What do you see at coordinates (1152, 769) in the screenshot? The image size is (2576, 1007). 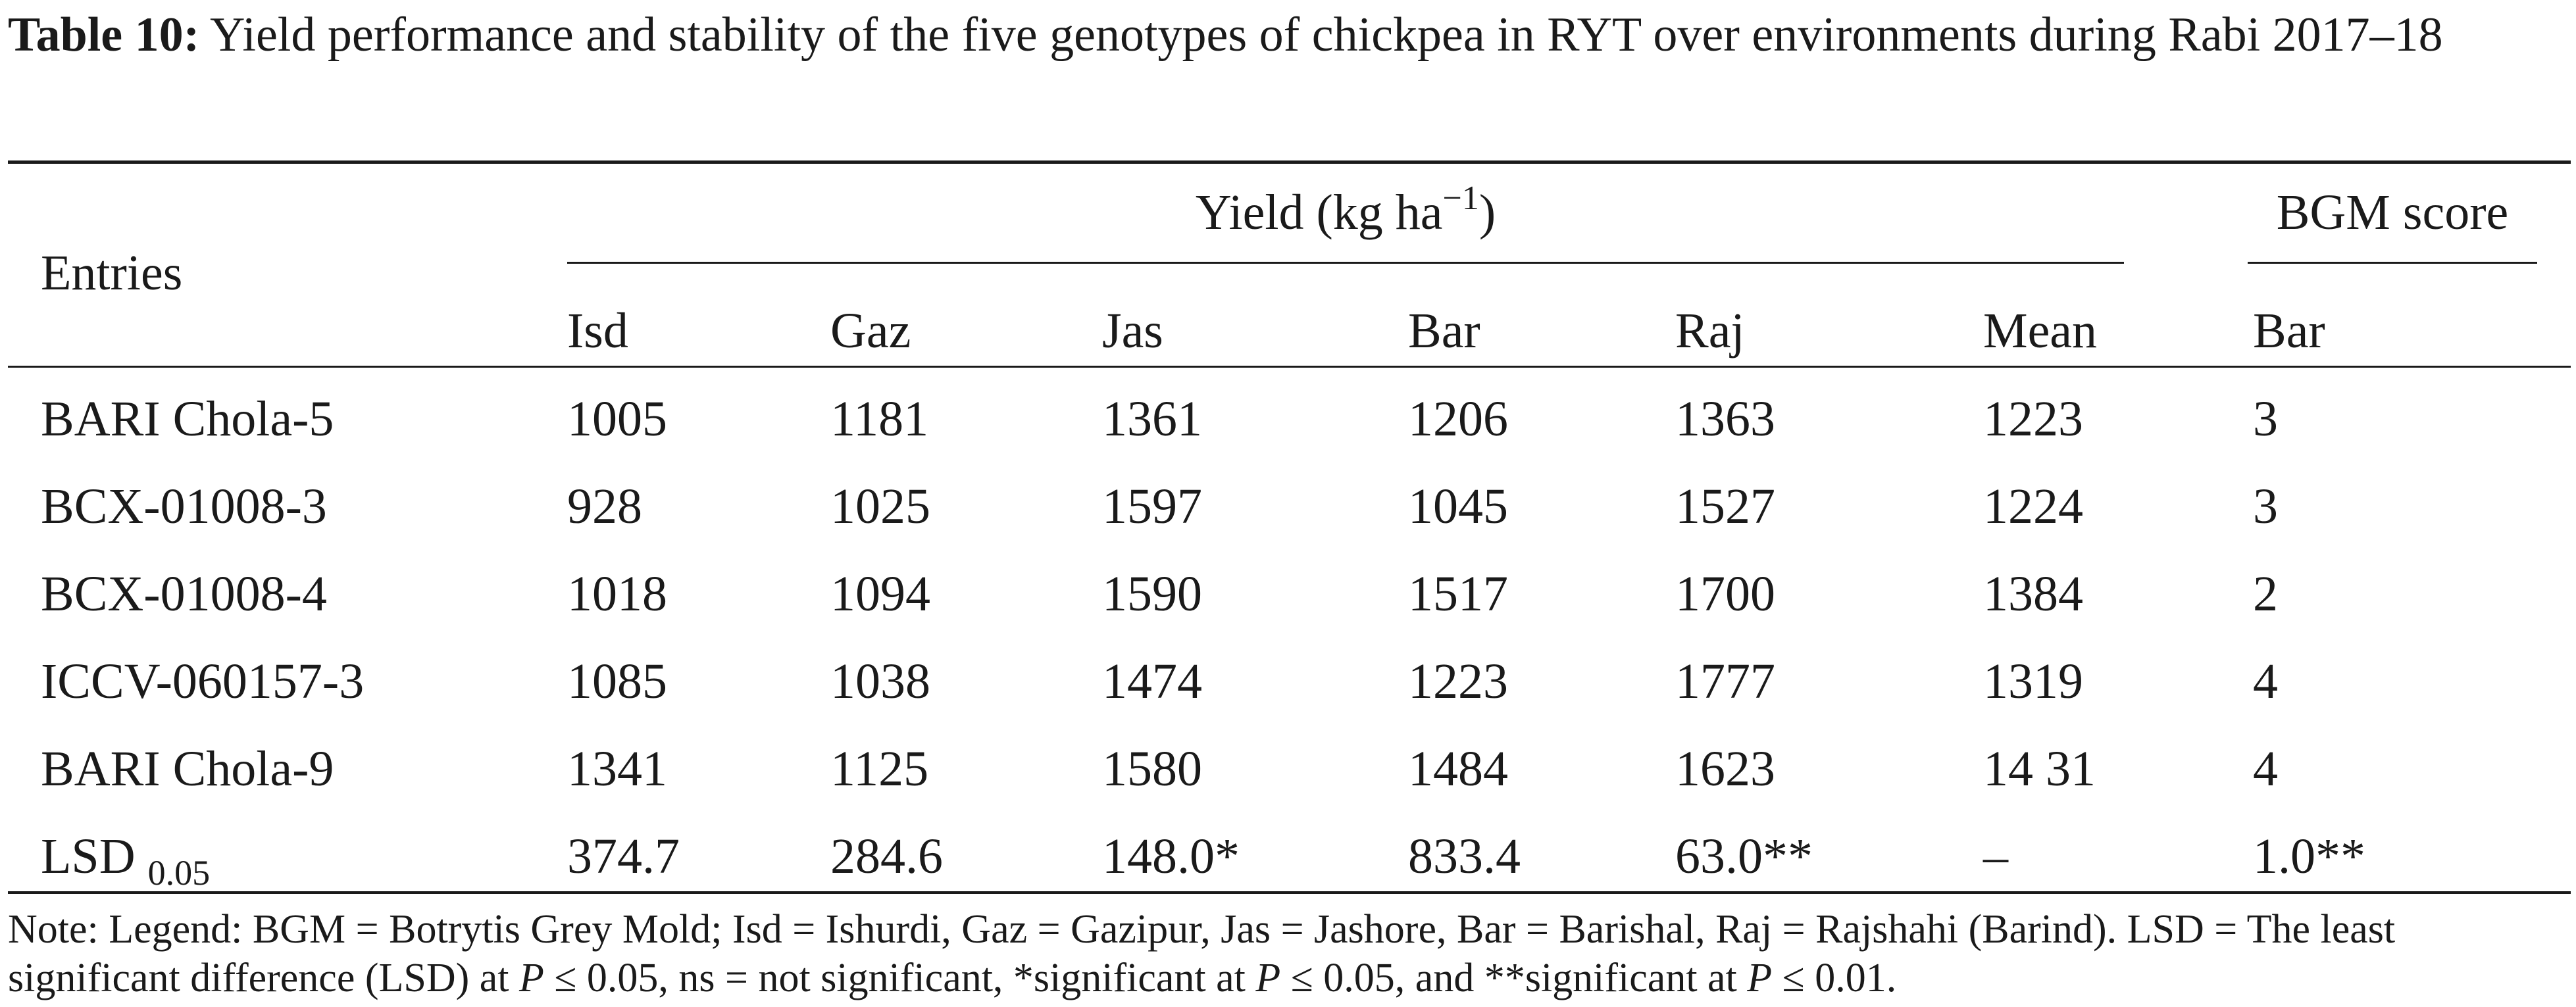 I see `table-cell-jas: 1580` at bounding box center [1152, 769].